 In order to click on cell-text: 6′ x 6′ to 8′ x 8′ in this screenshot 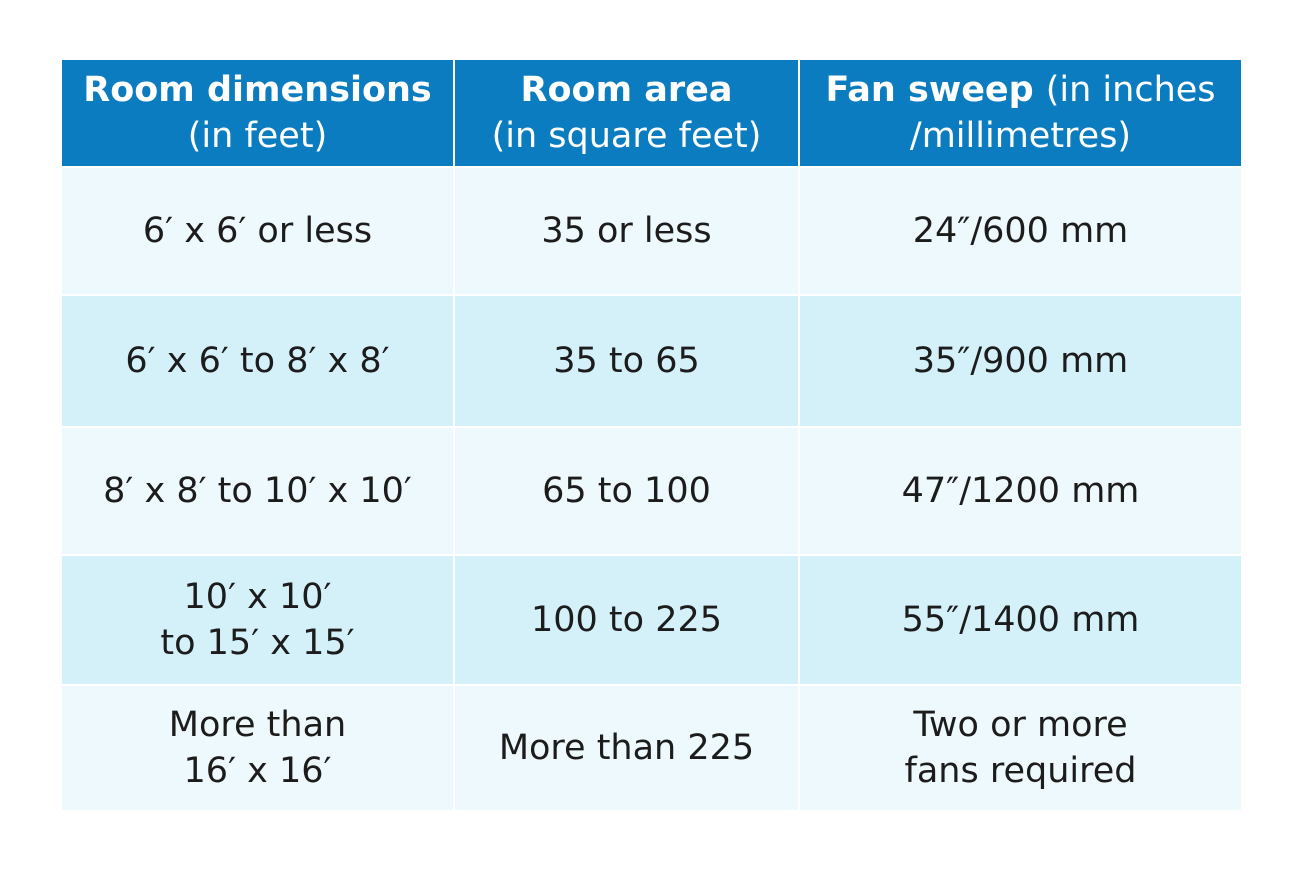, I will do `click(257, 361)`.